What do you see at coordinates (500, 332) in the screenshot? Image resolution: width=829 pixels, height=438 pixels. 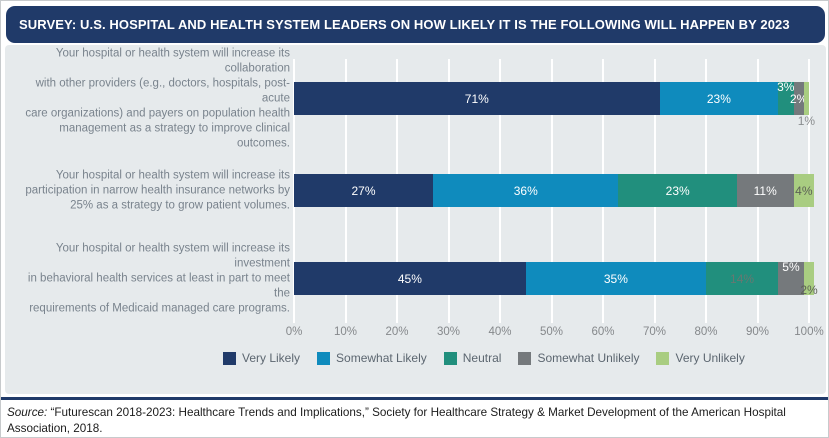 I see `x-tick-label: 40%` at bounding box center [500, 332].